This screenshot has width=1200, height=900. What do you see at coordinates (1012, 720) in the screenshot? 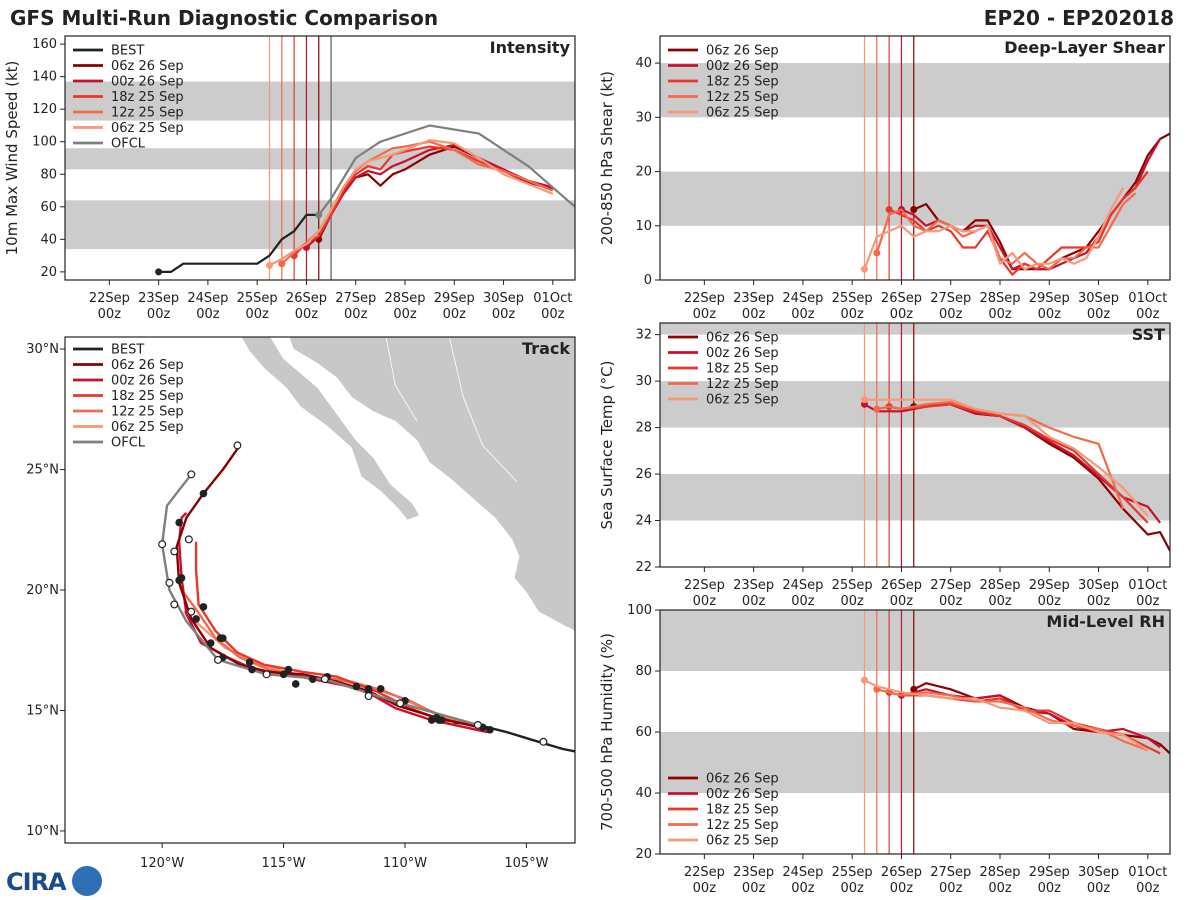
I see `series-12z-25-sep` at bounding box center [1012, 720].